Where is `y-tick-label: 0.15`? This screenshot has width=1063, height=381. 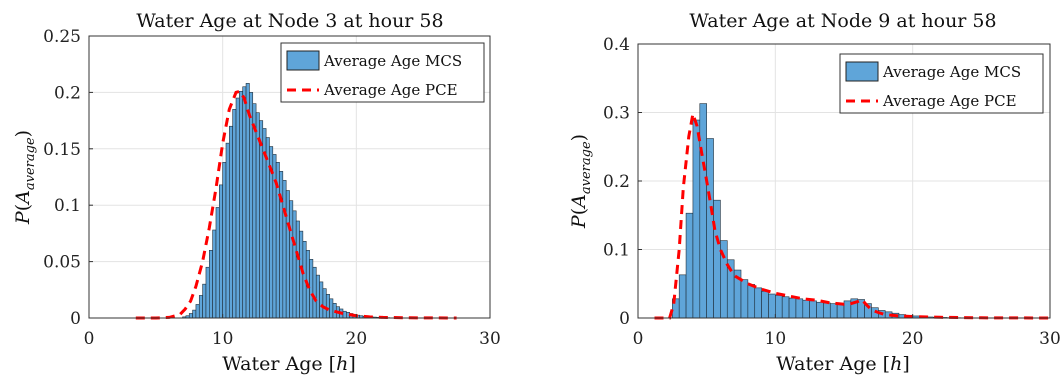
y-tick-label: 0.15 is located at coordinates (62, 150).